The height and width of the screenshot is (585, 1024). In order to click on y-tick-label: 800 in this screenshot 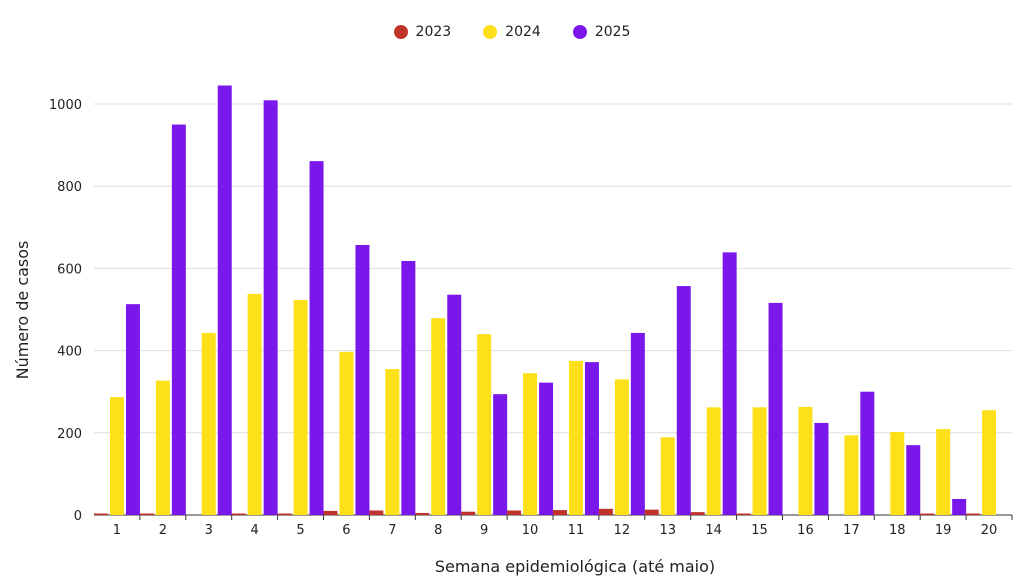, I will do `click(69, 187)`.